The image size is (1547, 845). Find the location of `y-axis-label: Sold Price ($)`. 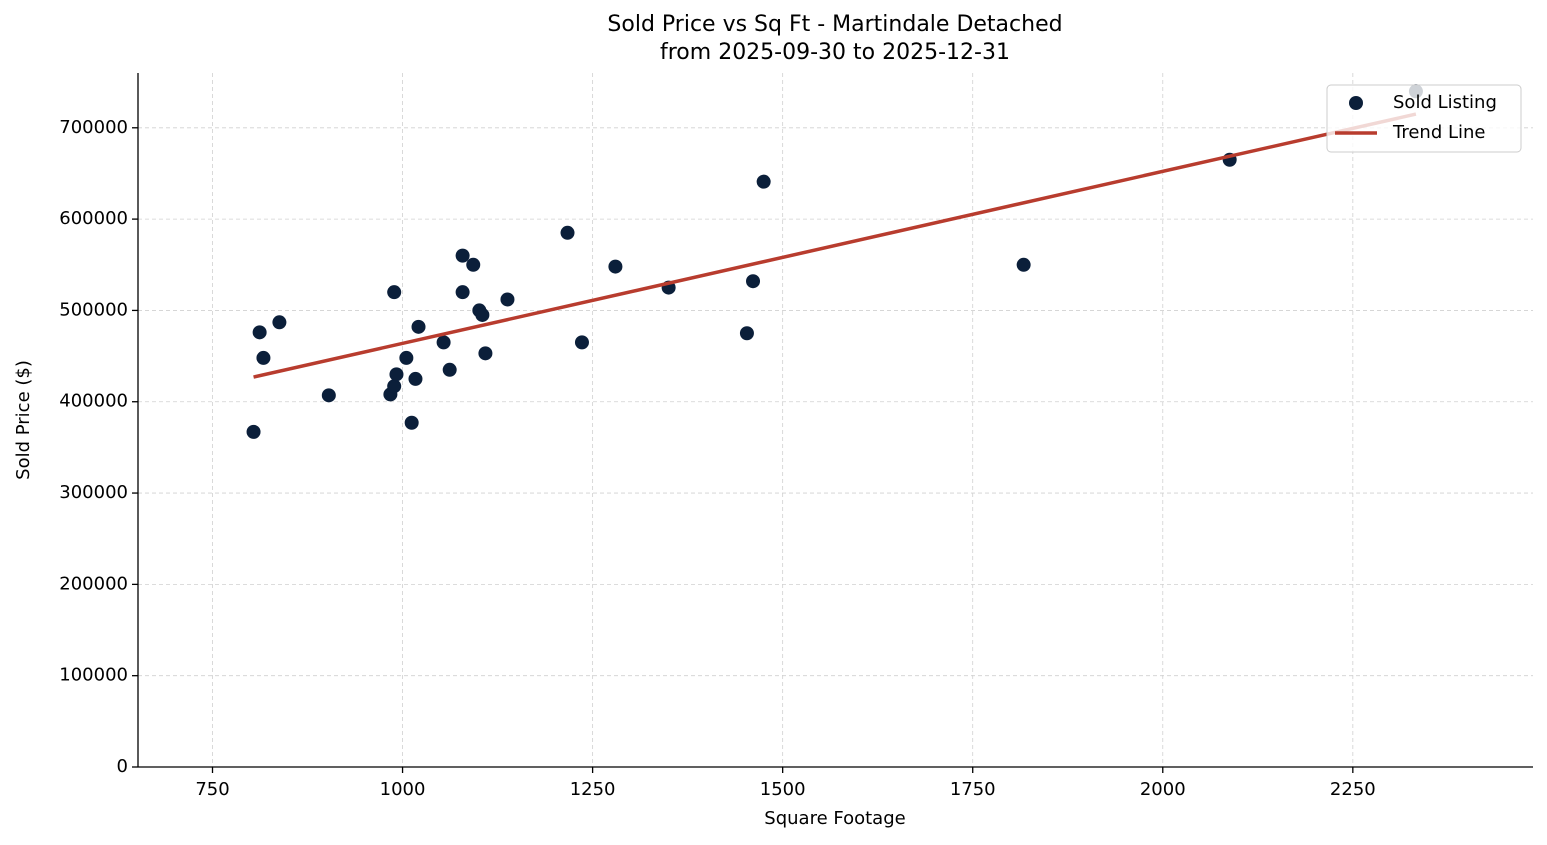

y-axis-label: Sold Price ($) is located at coordinates (23, 420).